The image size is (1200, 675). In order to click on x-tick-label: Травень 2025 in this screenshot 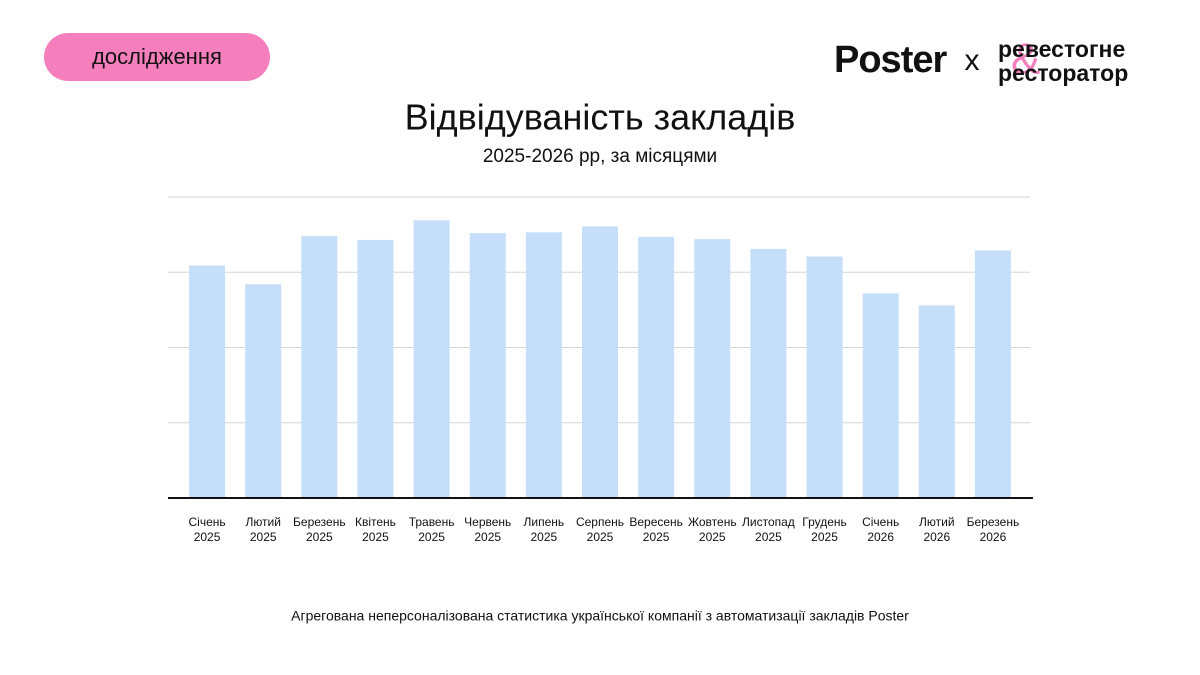, I will do `click(432, 529)`.